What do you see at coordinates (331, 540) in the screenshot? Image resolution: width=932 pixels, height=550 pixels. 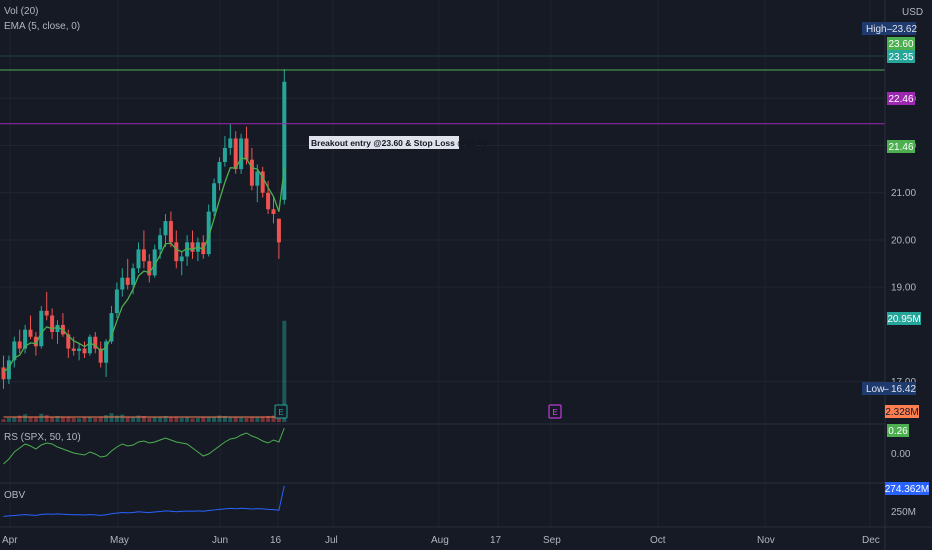 I see `time-tick-label: Jul` at bounding box center [331, 540].